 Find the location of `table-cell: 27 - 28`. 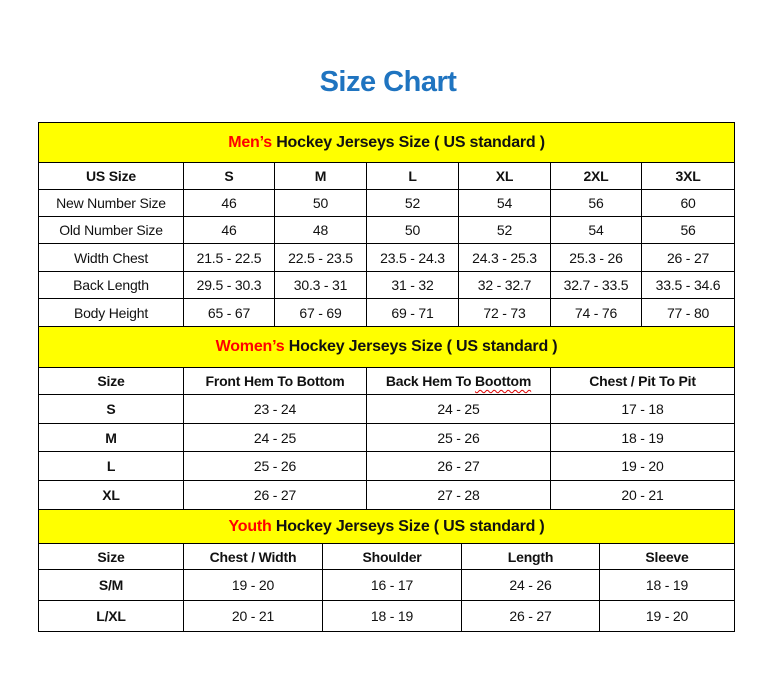

table-cell: 27 - 28 is located at coordinates (458, 495).